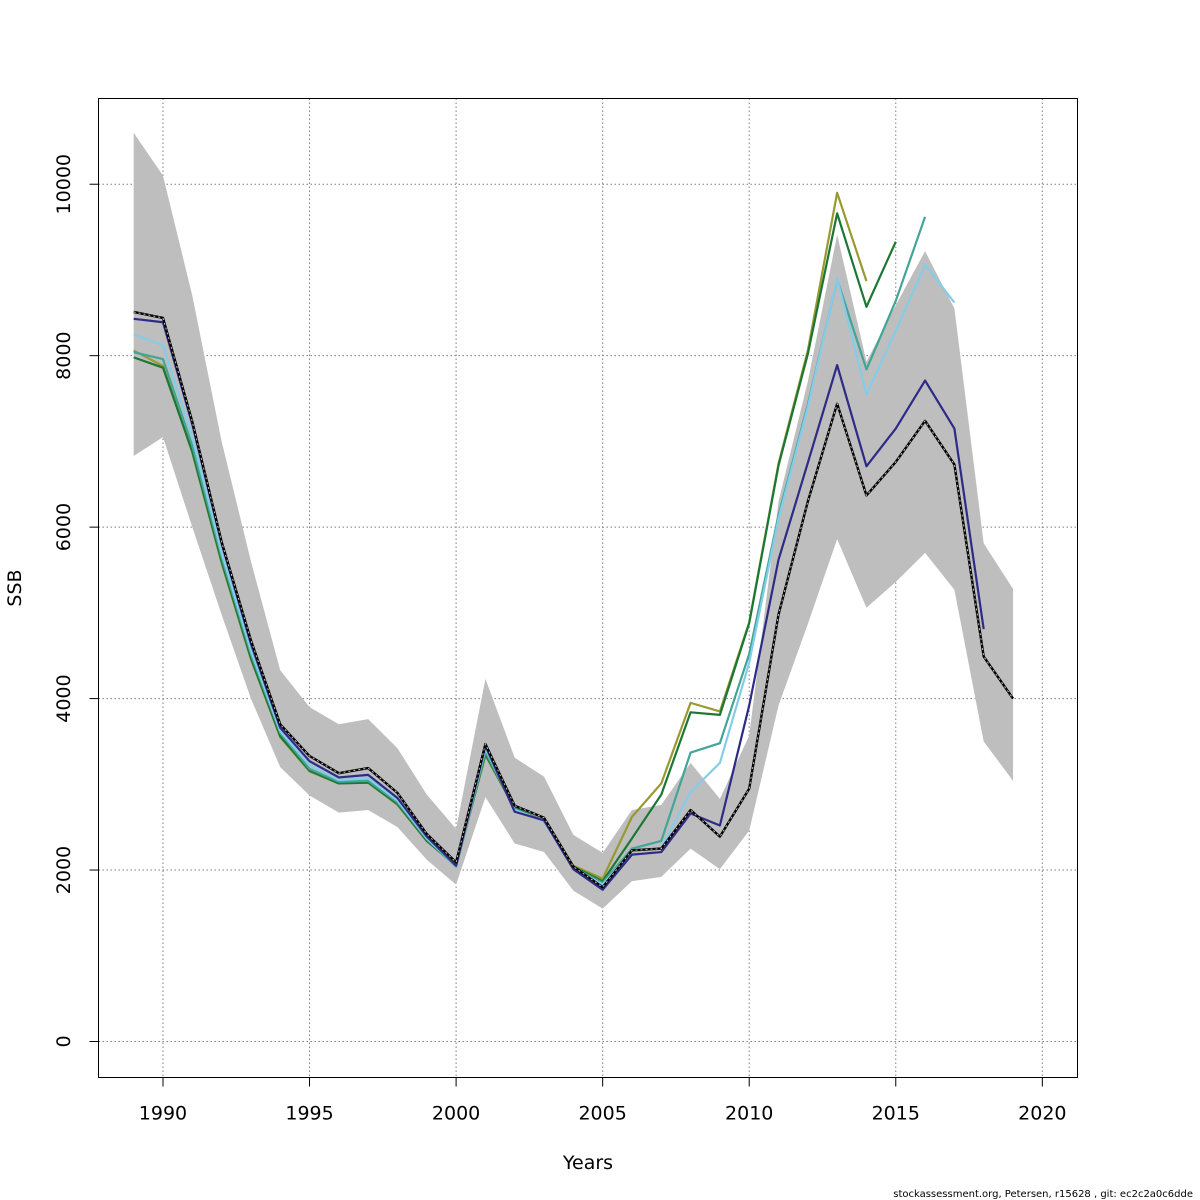 This screenshot has height=1200, width=1200. Describe the element at coordinates (64, 870) in the screenshot. I see `y-tick-label: 2000` at that location.